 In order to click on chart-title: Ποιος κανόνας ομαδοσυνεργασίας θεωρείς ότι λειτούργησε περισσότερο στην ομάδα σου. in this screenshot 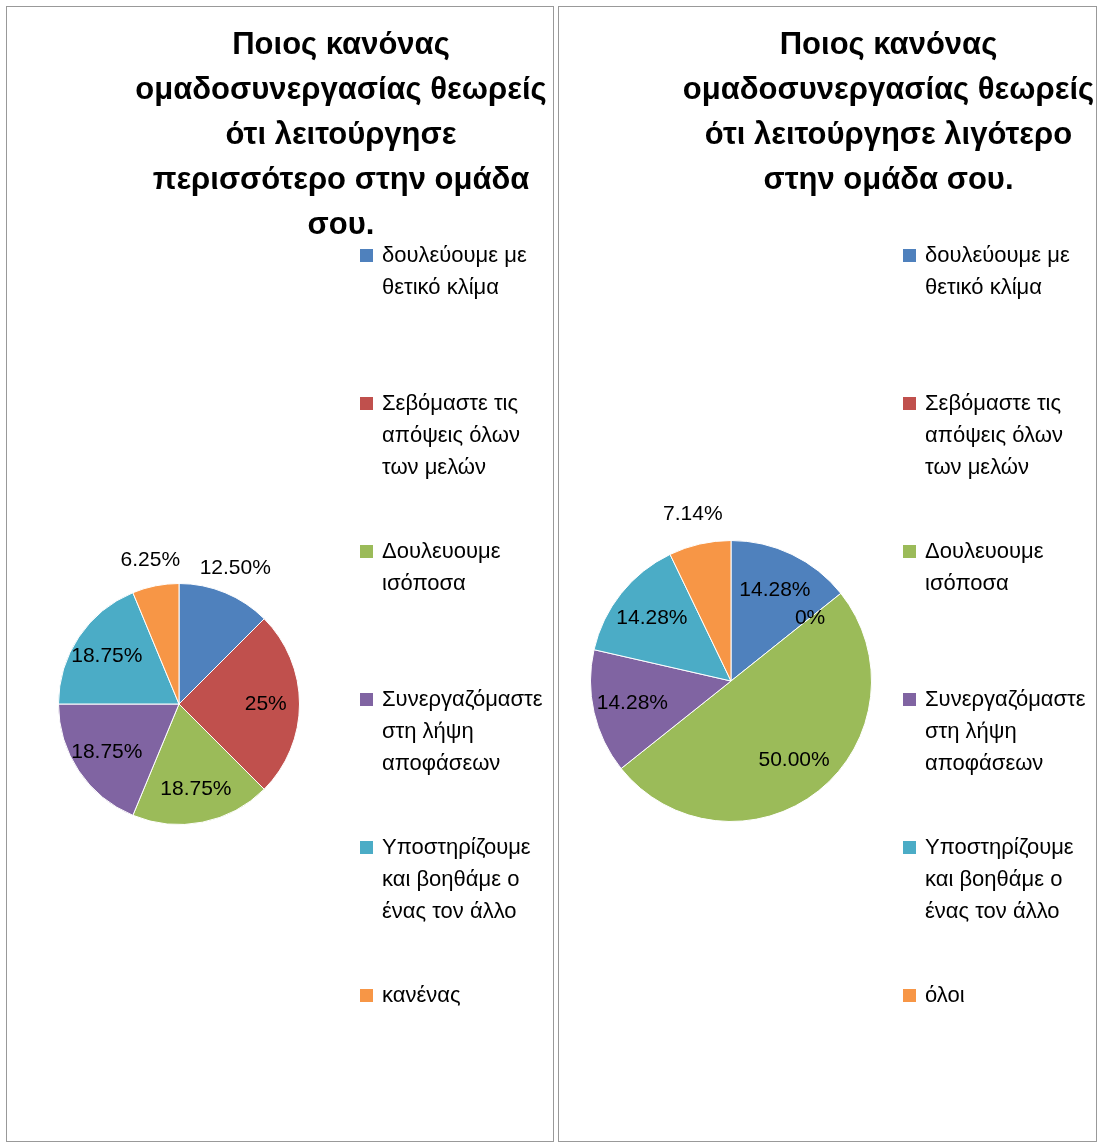, I will do `click(341, 133)`.